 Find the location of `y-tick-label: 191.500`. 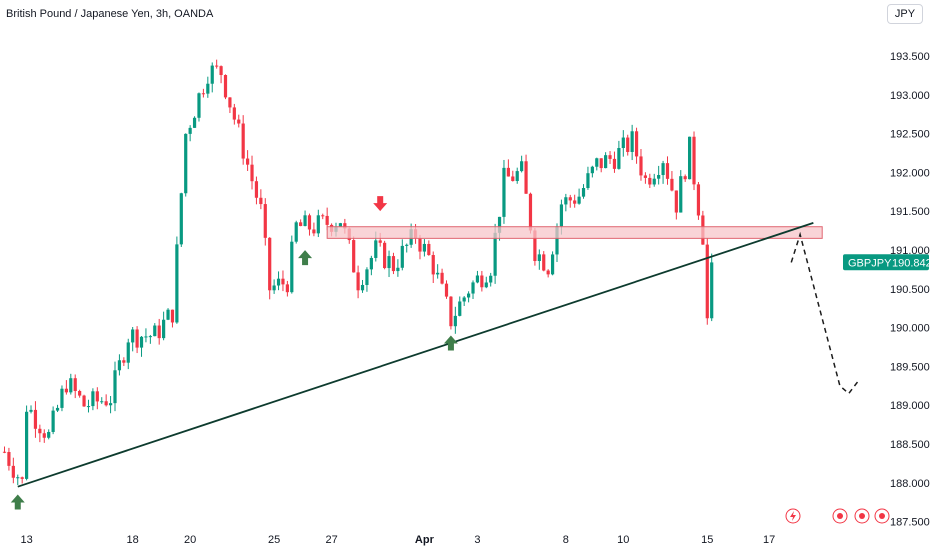

y-tick-label: 191.500 is located at coordinates (910, 212).